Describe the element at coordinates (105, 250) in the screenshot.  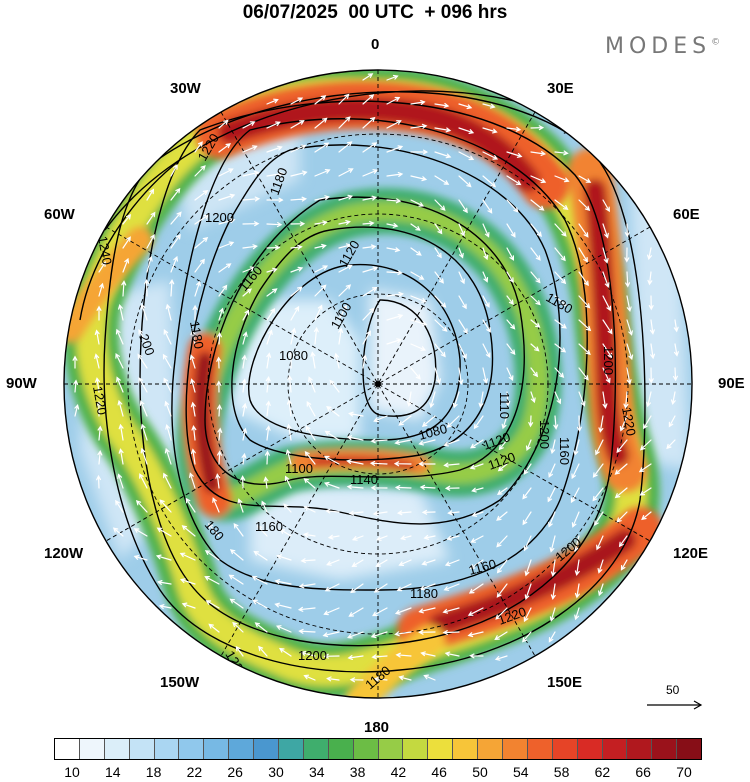
I see `contour-label: 1240` at that location.